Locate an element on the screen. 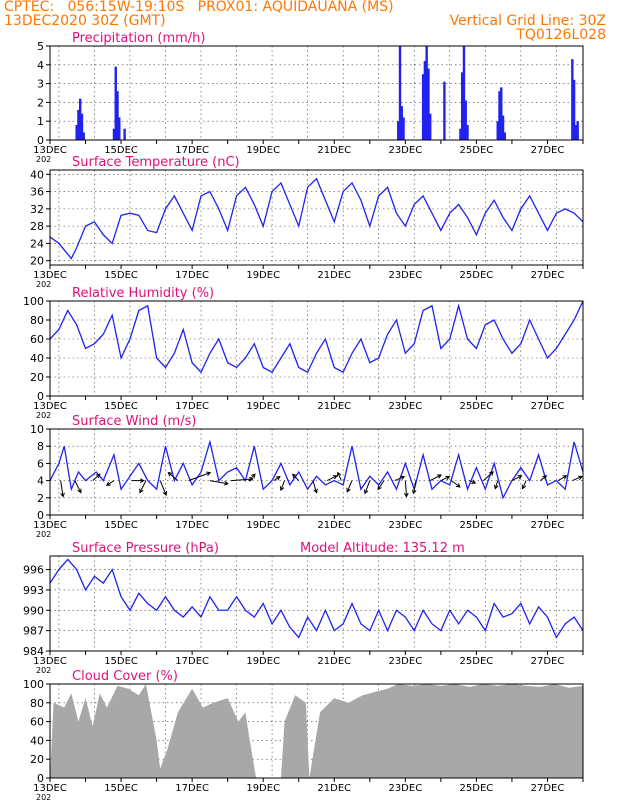  y-tick-label: 36 is located at coordinates (37, 192).